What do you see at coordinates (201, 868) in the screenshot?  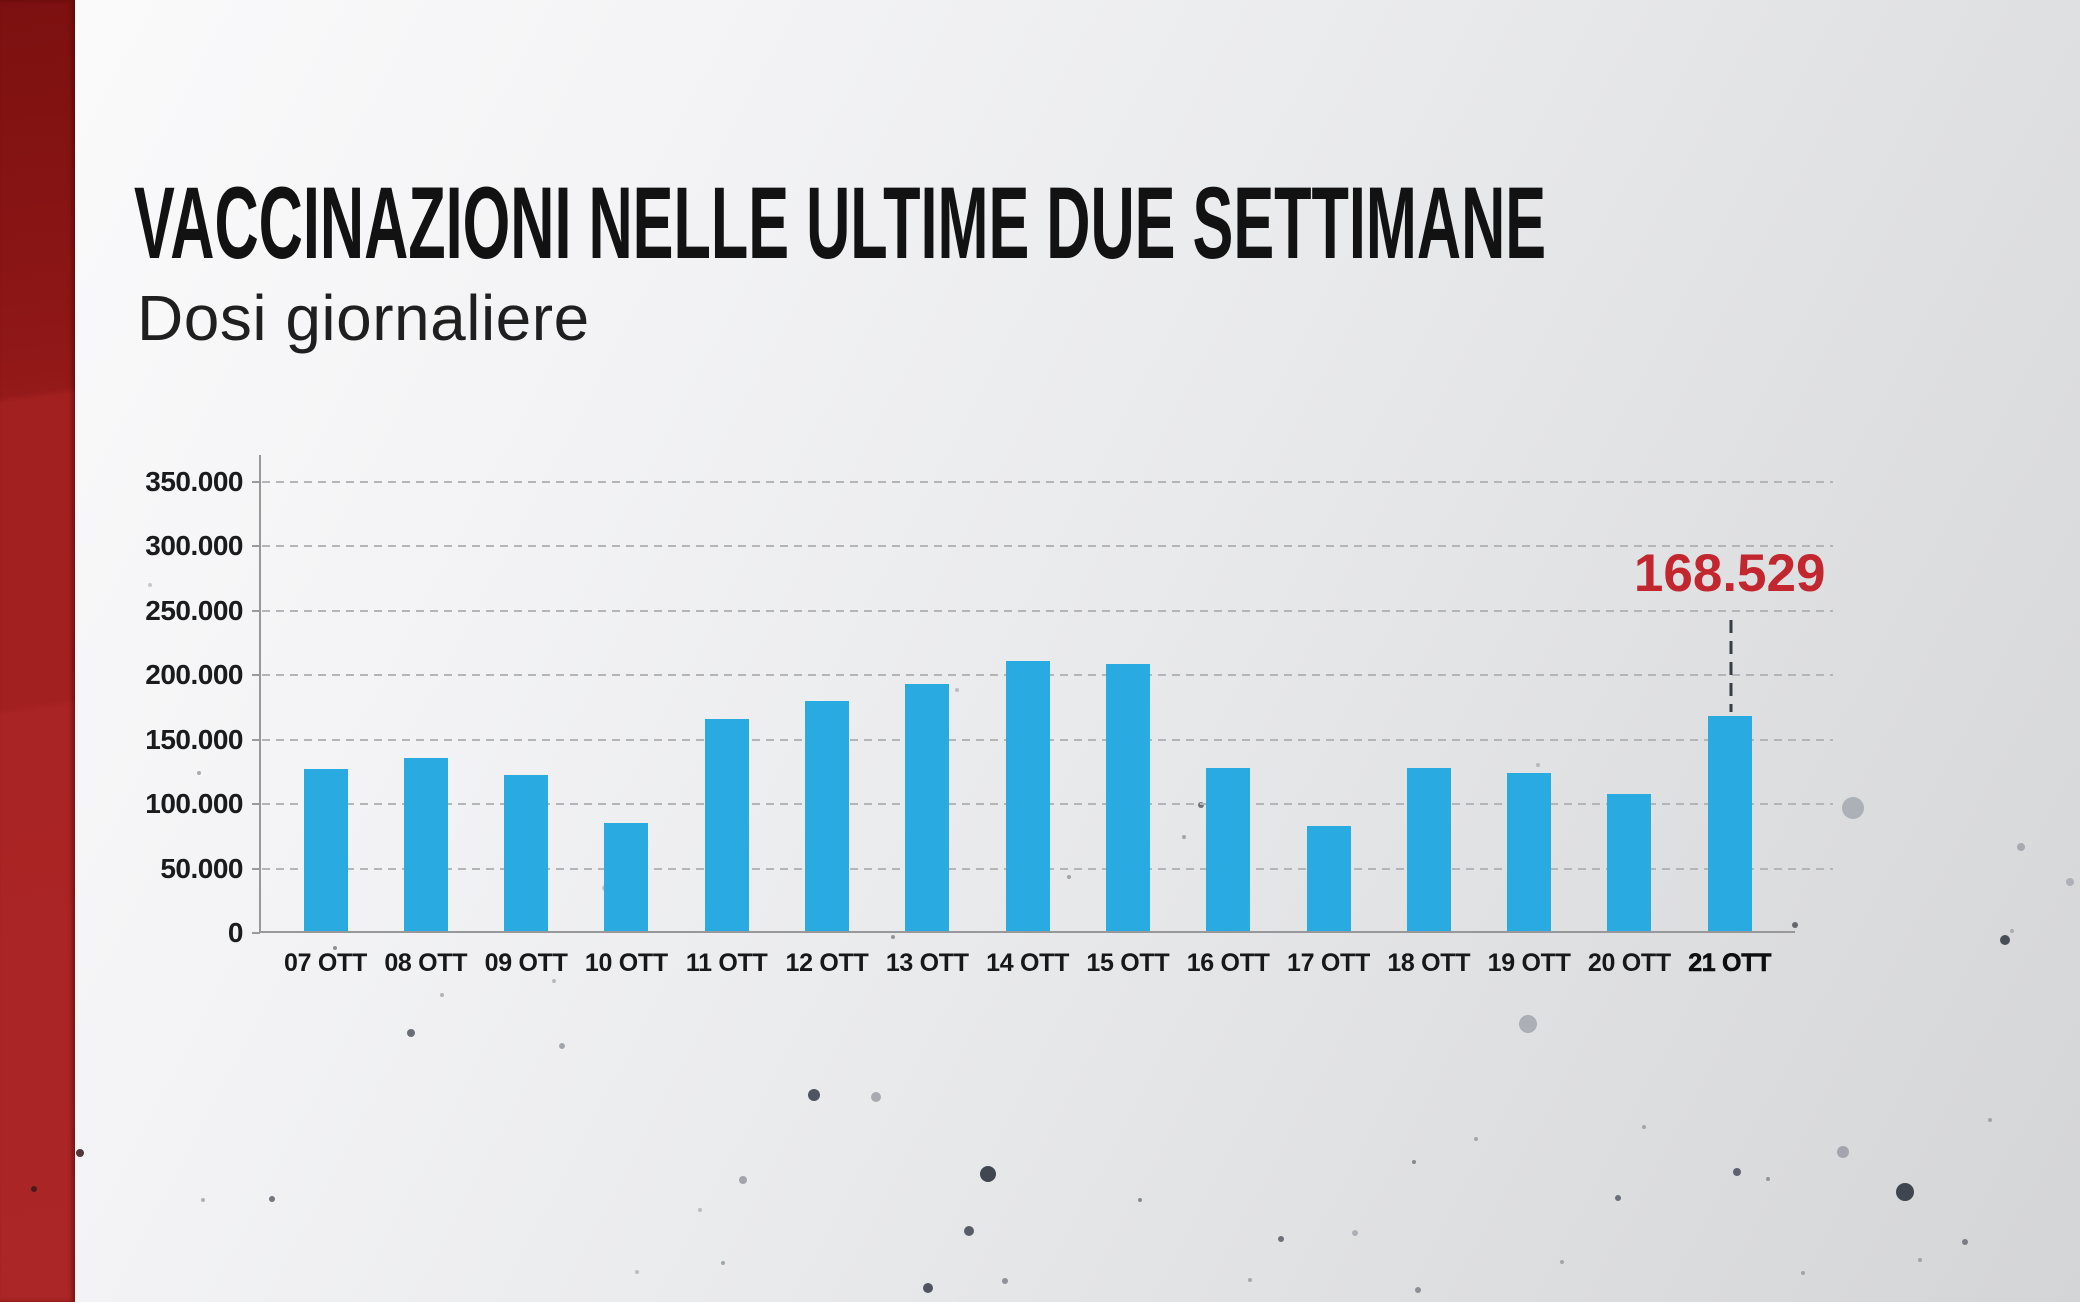 I see `y-axis-label-50.000: 50.000` at bounding box center [201, 868].